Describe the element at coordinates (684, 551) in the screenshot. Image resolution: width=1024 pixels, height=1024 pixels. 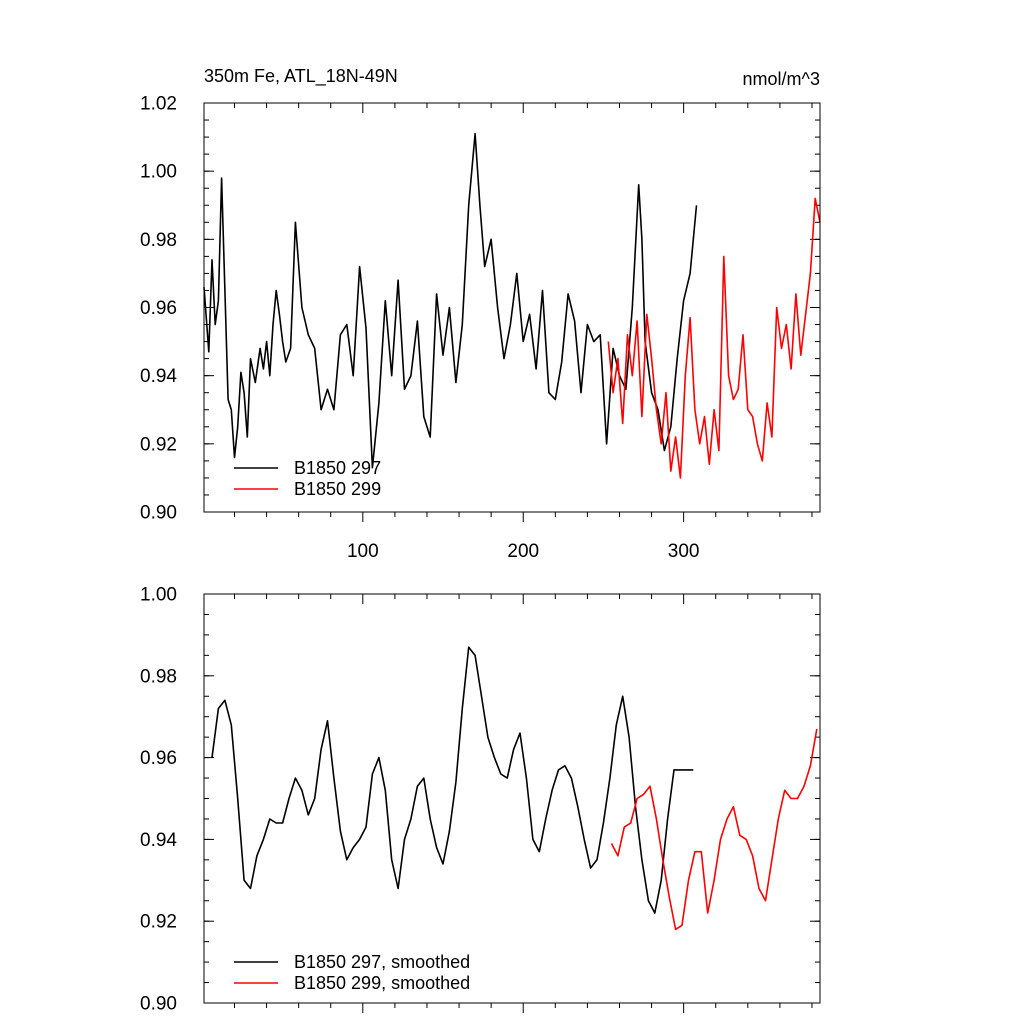
I see `x-tick-label: 300` at that location.